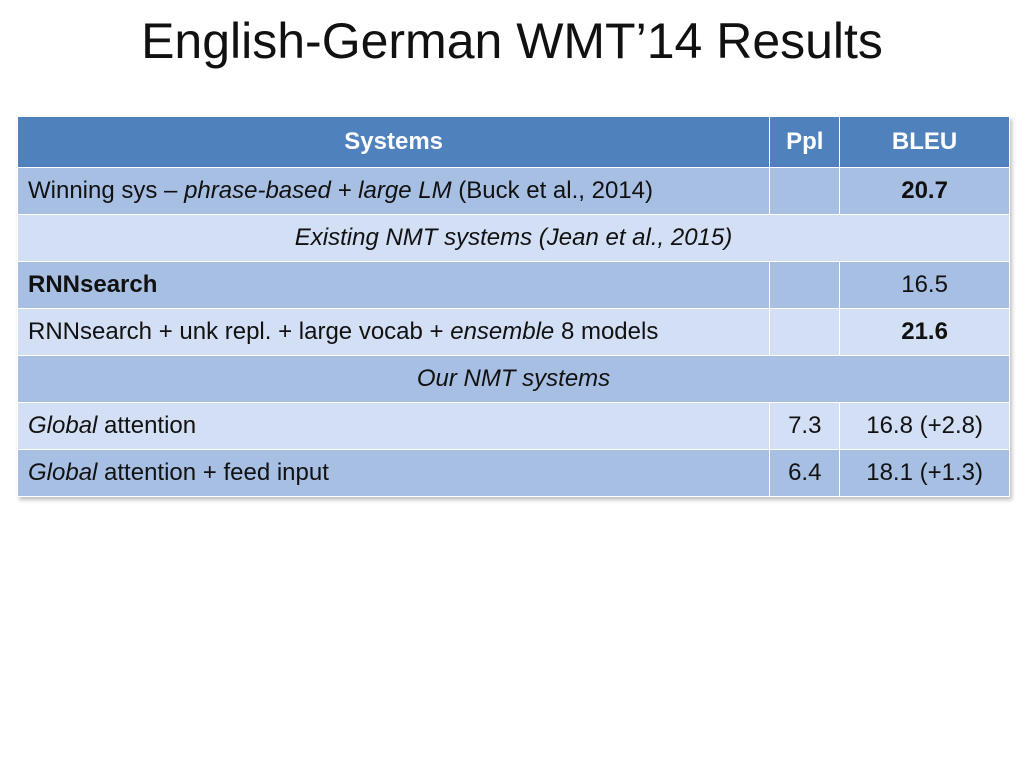  Describe the element at coordinates (606, 331) in the screenshot. I see `system-text: 8 models` at that location.